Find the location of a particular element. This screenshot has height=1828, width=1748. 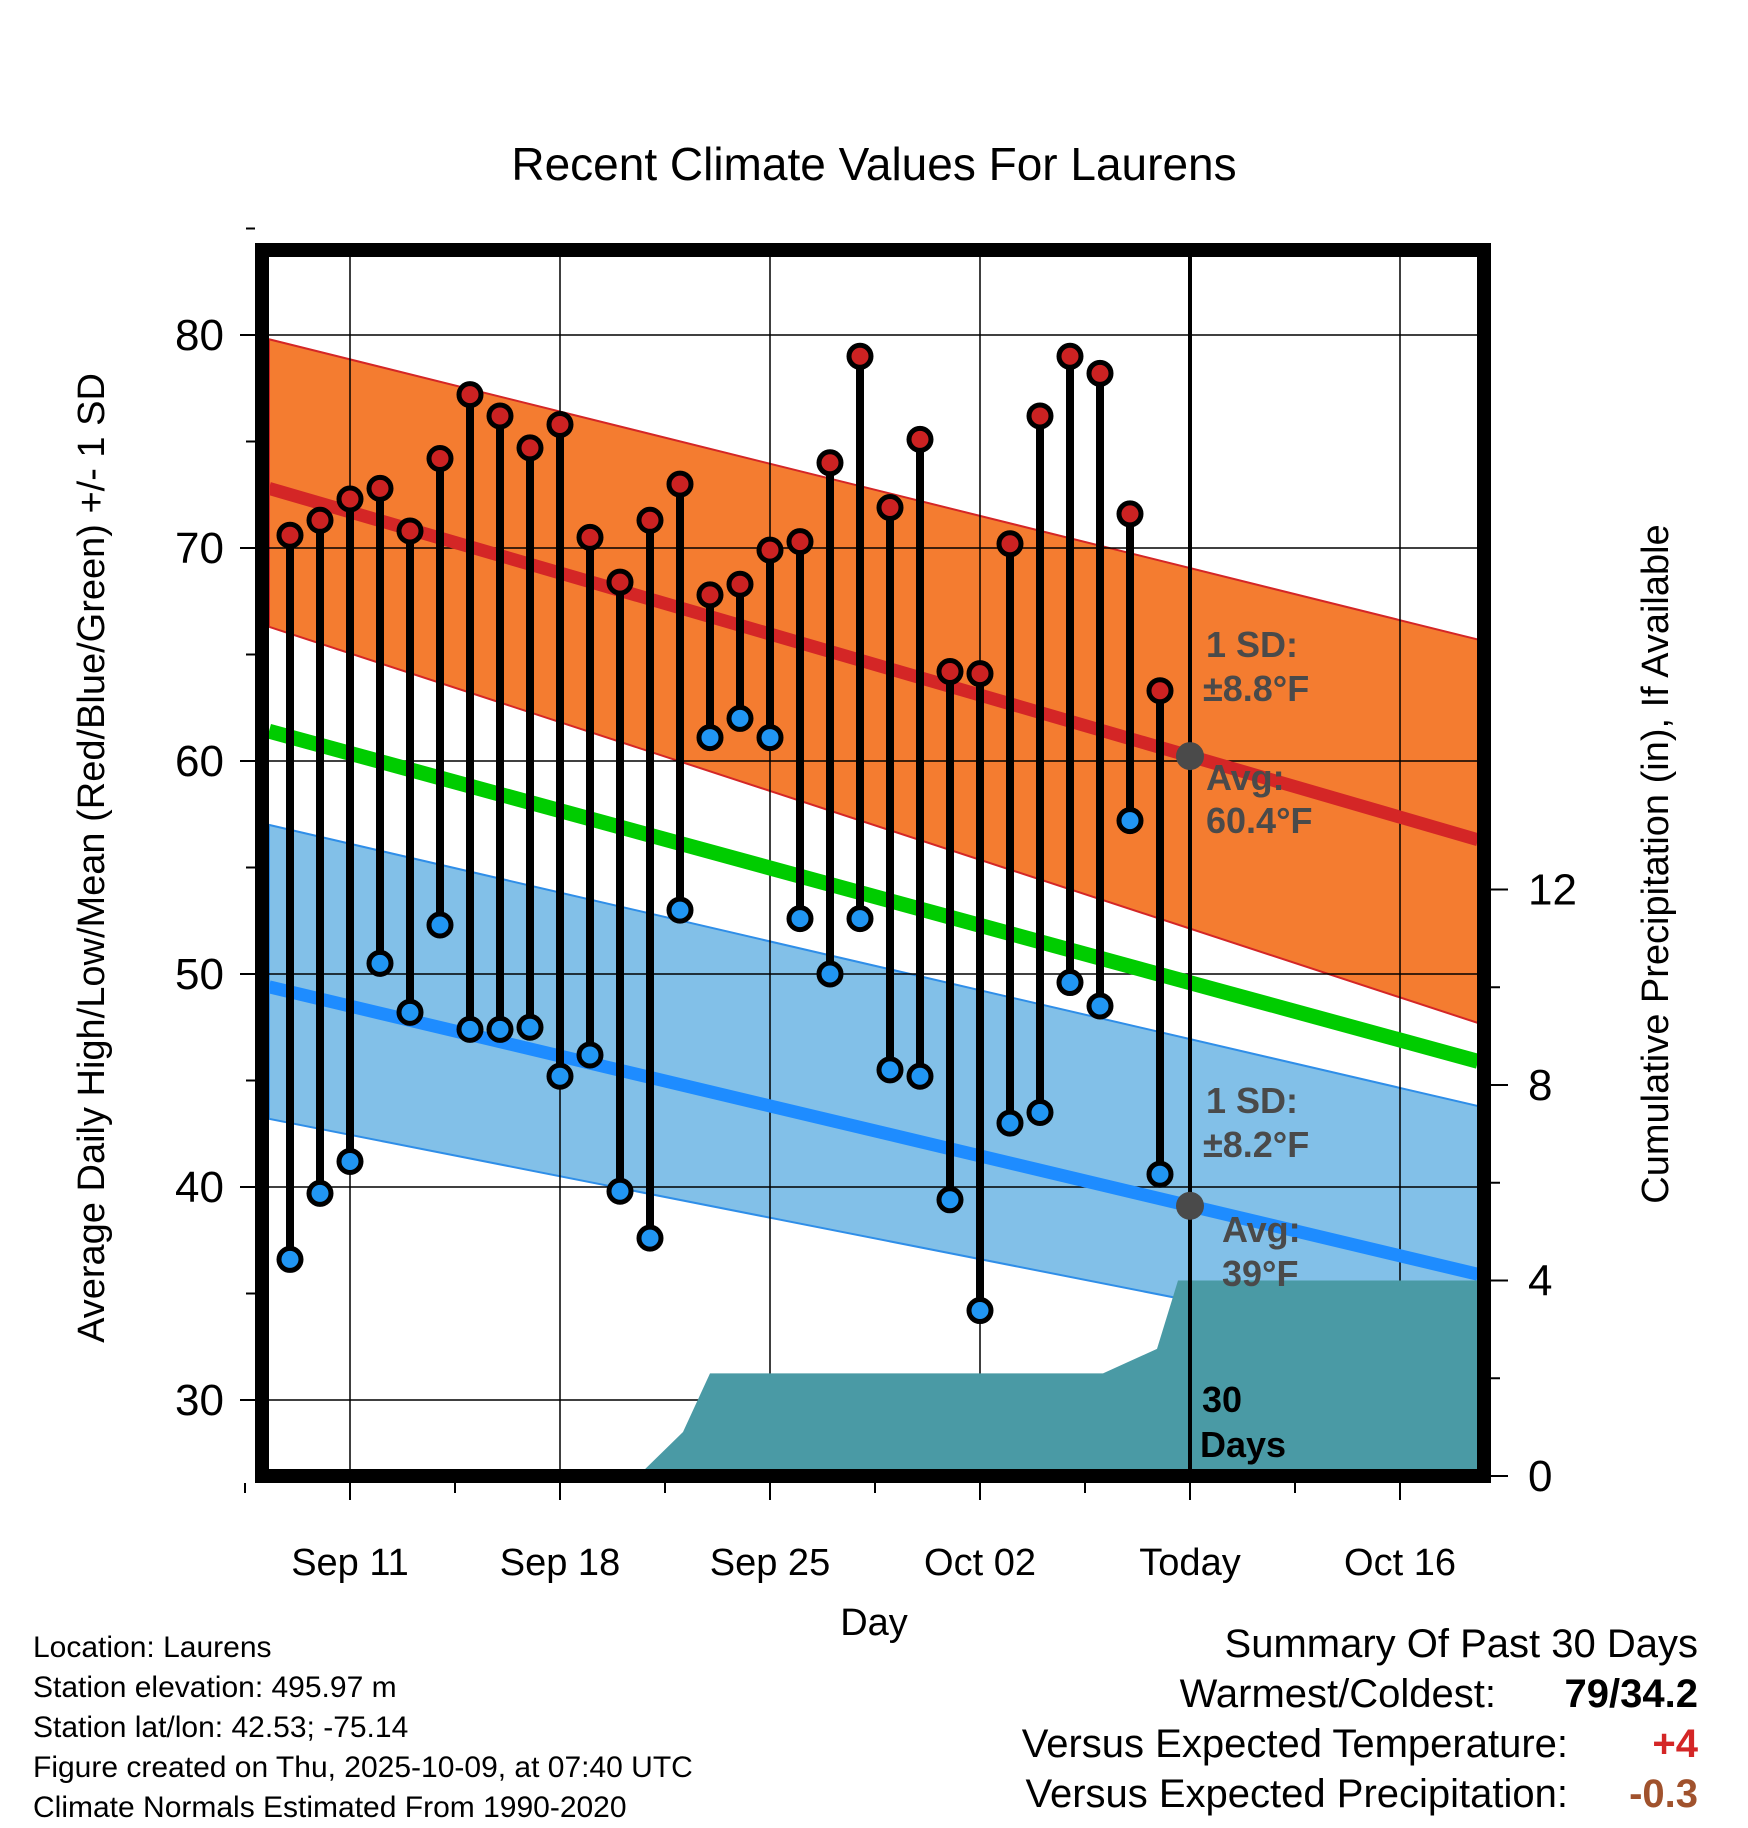

elevation-text: Station elevation: 495.97 m is located at coordinates (215, 1687).